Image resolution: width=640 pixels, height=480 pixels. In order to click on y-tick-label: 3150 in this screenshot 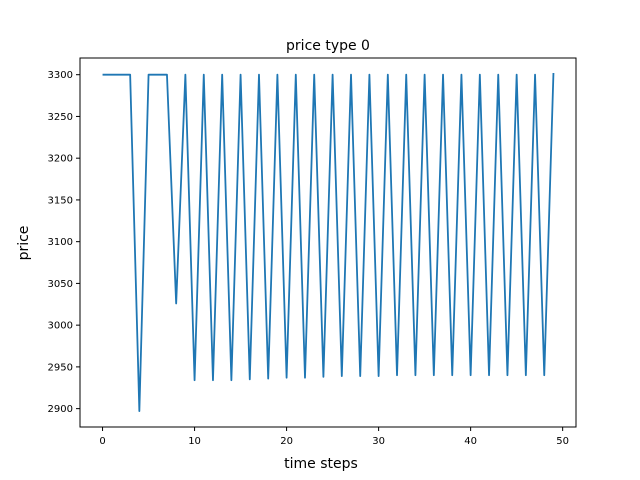, I will do `click(60, 200)`.